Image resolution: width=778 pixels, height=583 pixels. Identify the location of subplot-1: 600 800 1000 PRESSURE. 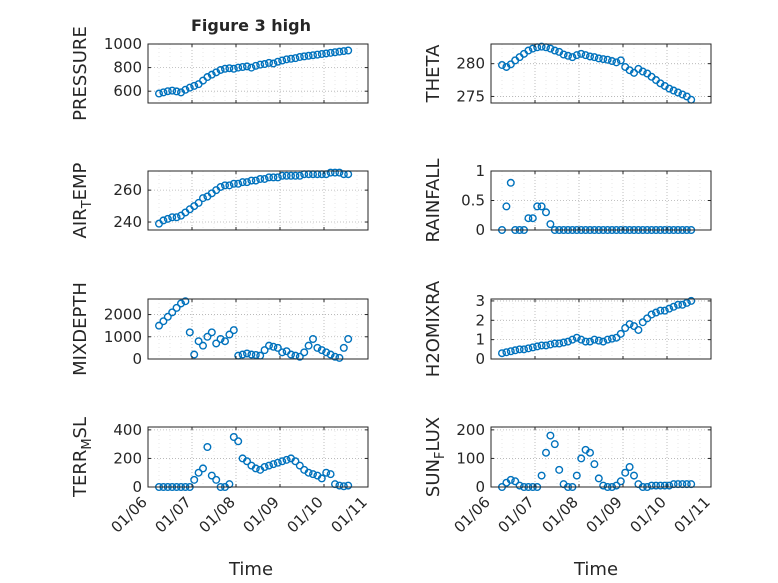
(219, 73).